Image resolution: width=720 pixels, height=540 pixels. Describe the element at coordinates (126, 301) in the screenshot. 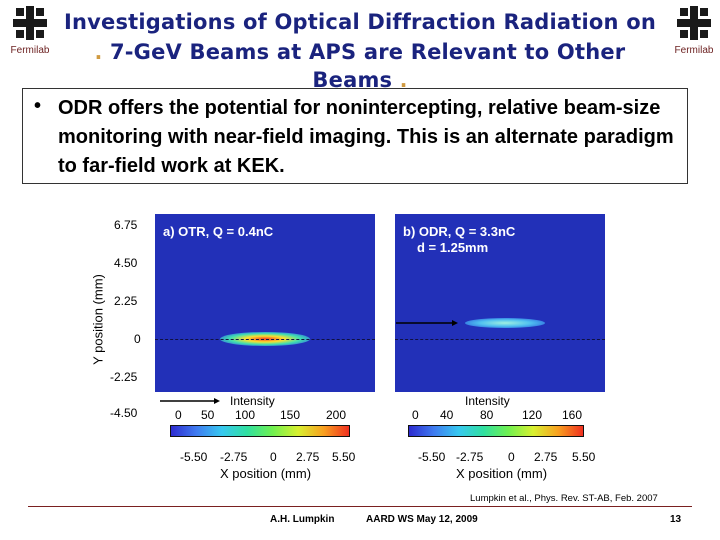

I see `y-tick: 2.25` at that location.